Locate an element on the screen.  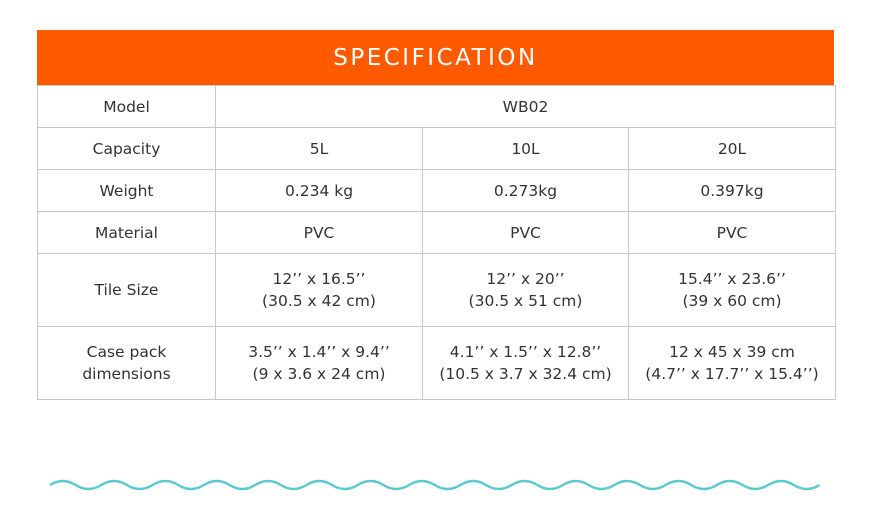
cell: 15.4’’ x 23.6’’ (39 x 60 cm) is located at coordinates (732, 290).